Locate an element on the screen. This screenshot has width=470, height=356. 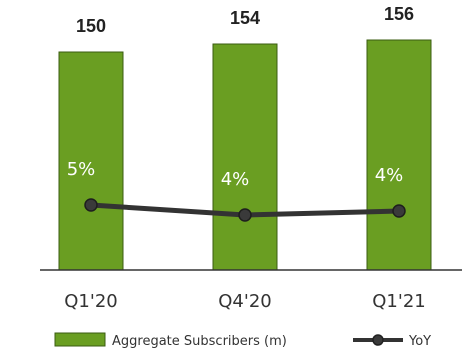
x-tick-label-0: Q1'20 is located at coordinates (90, 301).